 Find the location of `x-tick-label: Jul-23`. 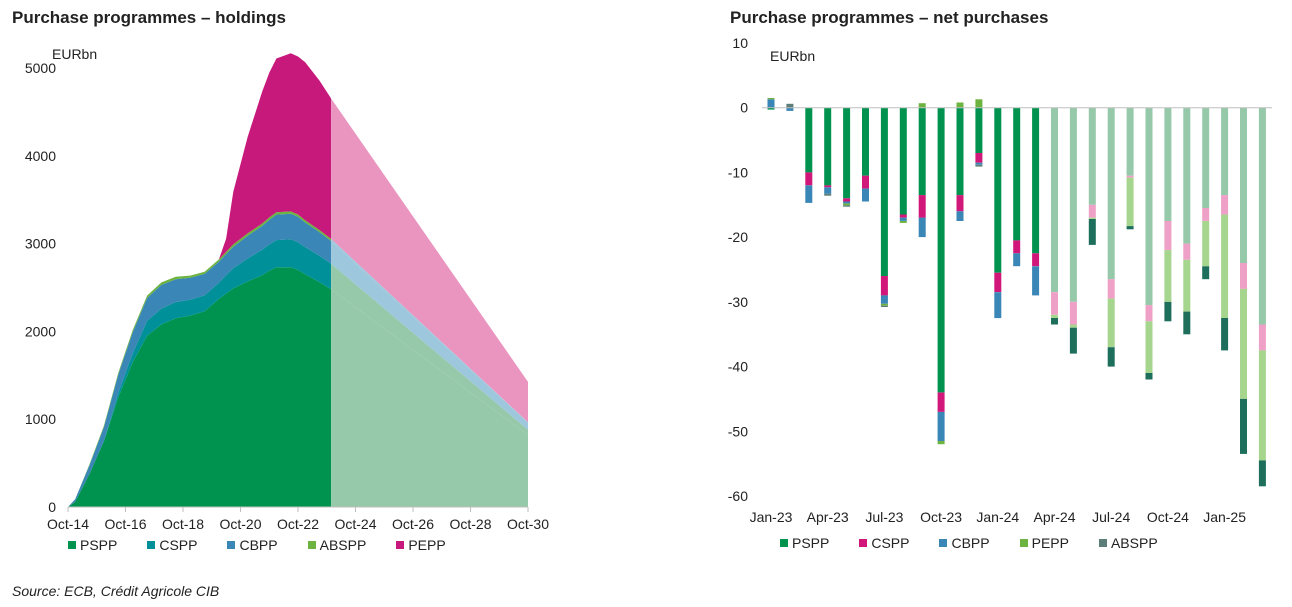

x-tick-label: Jul-23 is located at coordinates (884, 517).